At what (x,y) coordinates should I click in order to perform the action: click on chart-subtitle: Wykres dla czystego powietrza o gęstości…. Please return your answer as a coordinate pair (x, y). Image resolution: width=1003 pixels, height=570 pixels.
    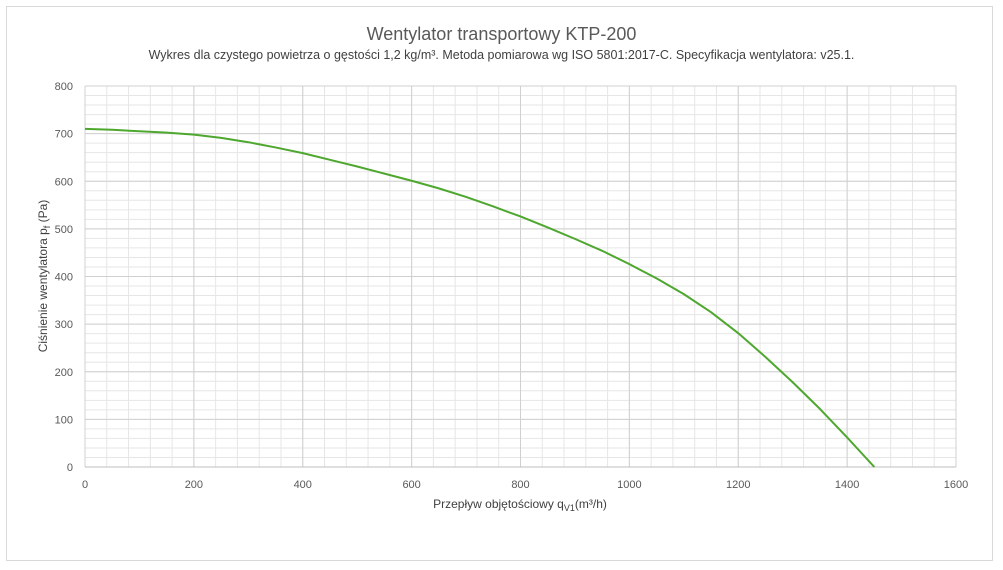
    Looking at the image, I should click on (501, 55).